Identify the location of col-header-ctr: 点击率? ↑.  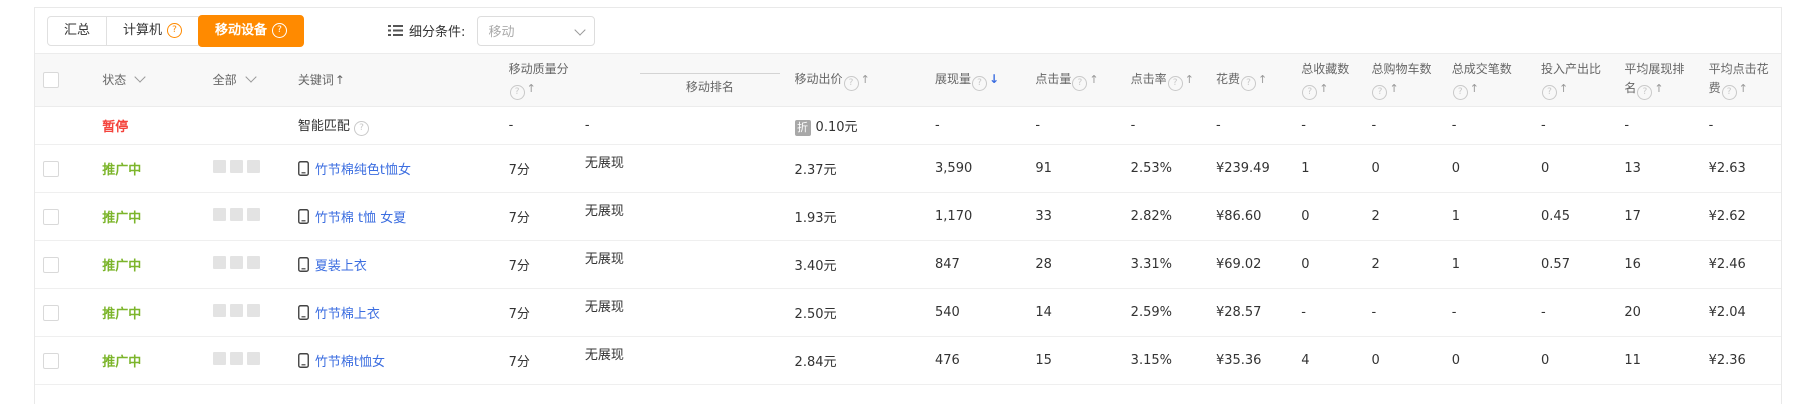
(1165, 80).